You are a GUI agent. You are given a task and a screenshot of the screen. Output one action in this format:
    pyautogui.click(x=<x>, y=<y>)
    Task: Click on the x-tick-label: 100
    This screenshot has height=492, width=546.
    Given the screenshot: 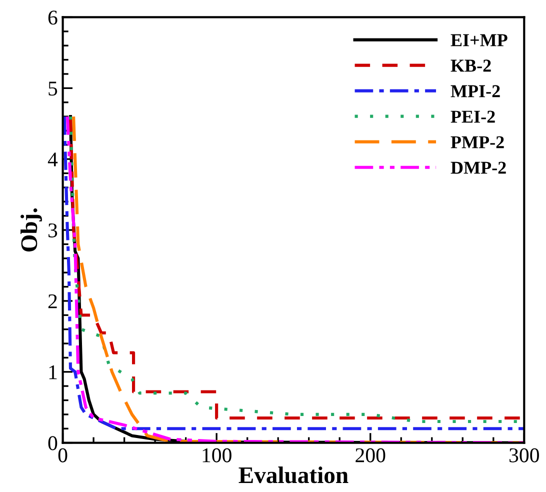 What is the action you would take?
    pyautogui.click(x=217, y=455)
    